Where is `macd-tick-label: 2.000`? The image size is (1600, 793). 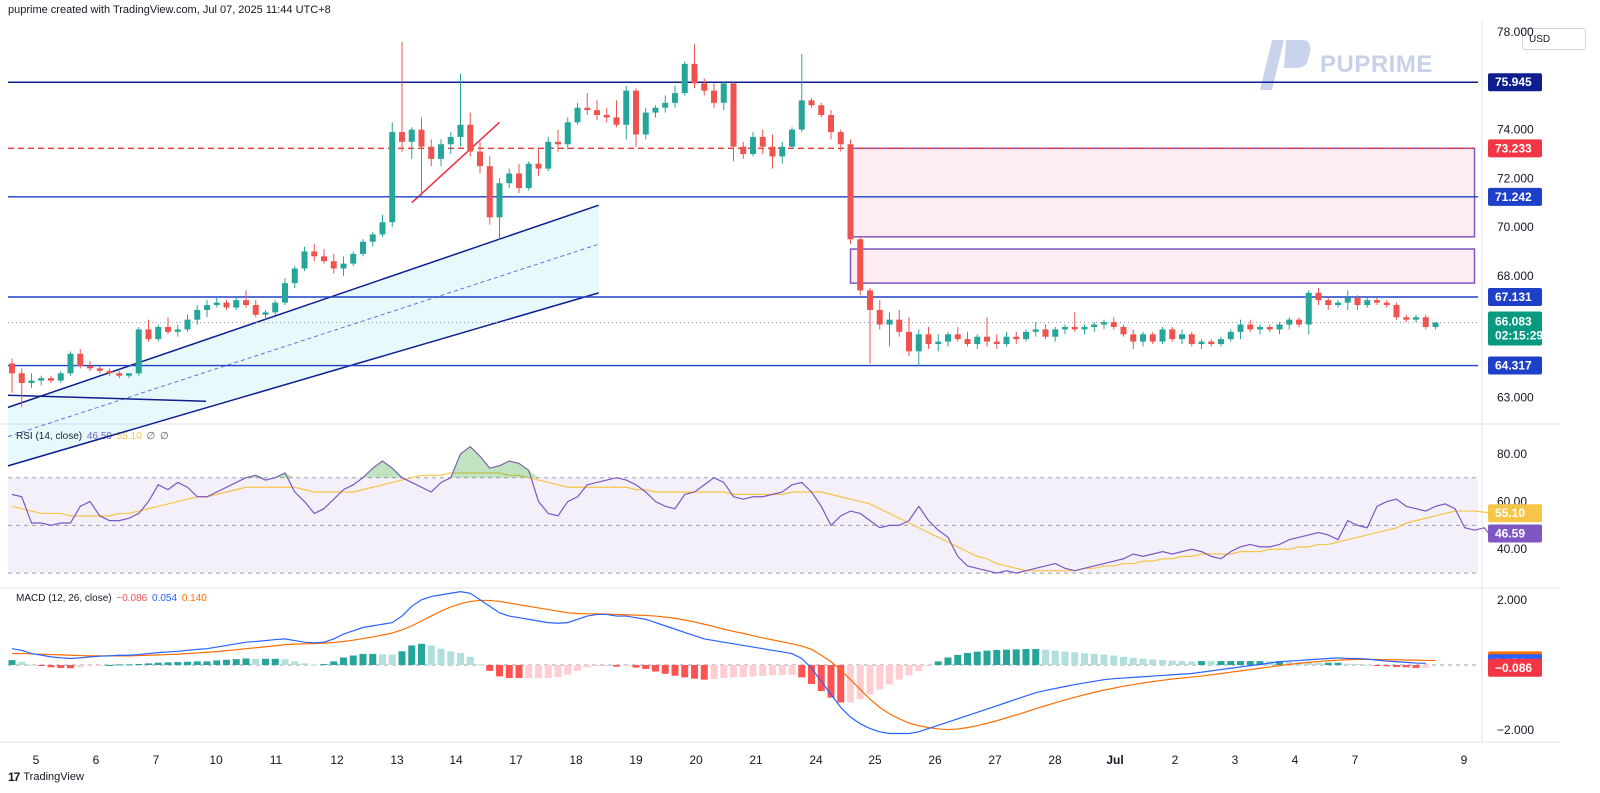 macd-tick-label: 2.000 is located at coordinates (1512, 600).